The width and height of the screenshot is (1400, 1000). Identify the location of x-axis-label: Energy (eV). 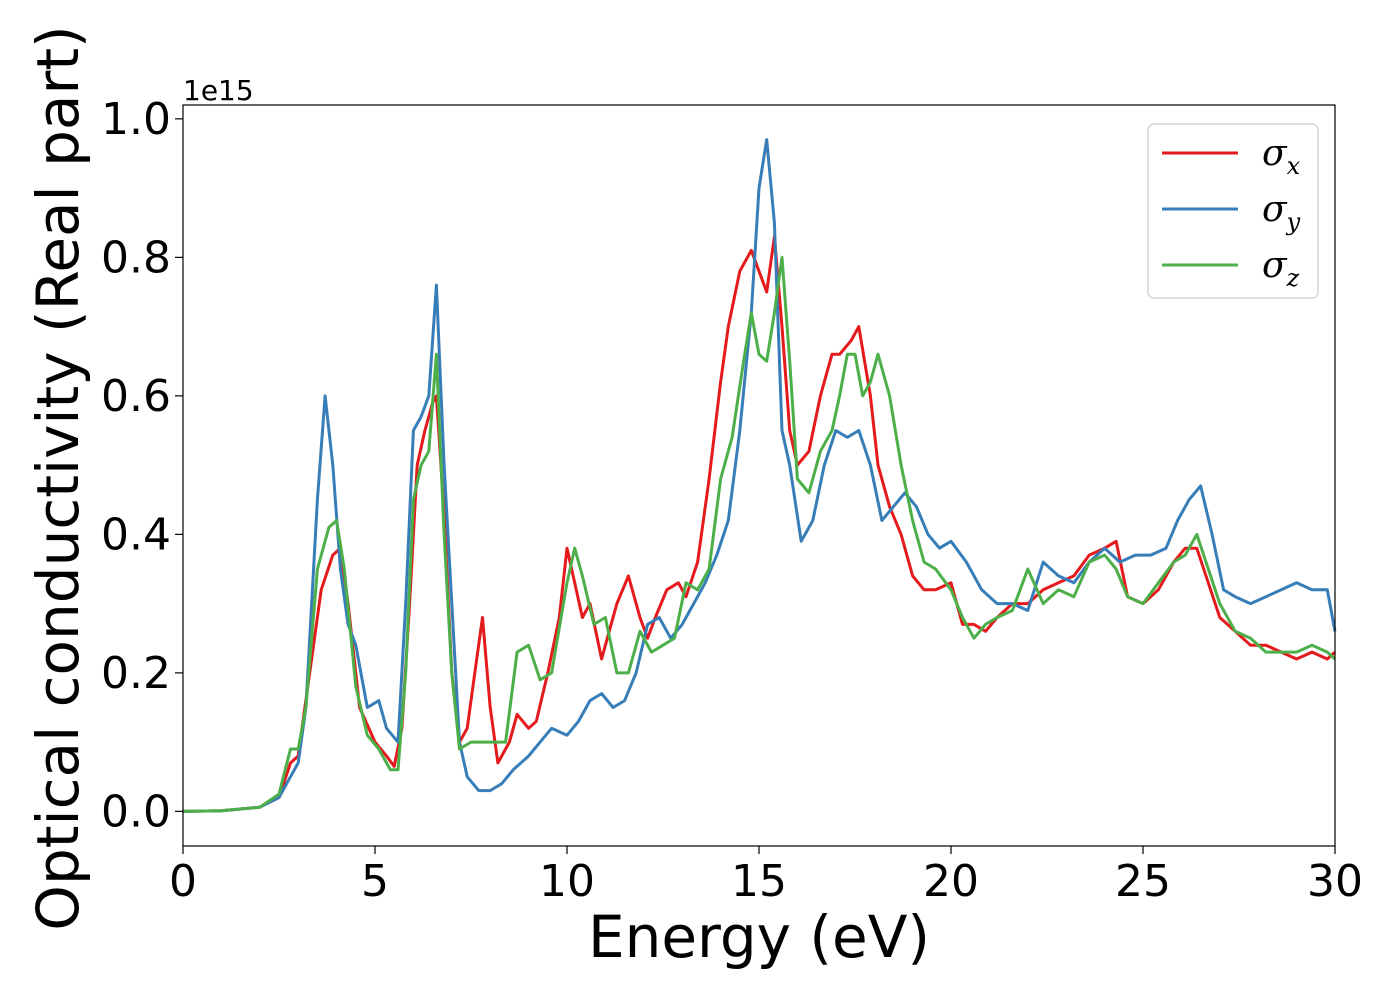
(759, 937).